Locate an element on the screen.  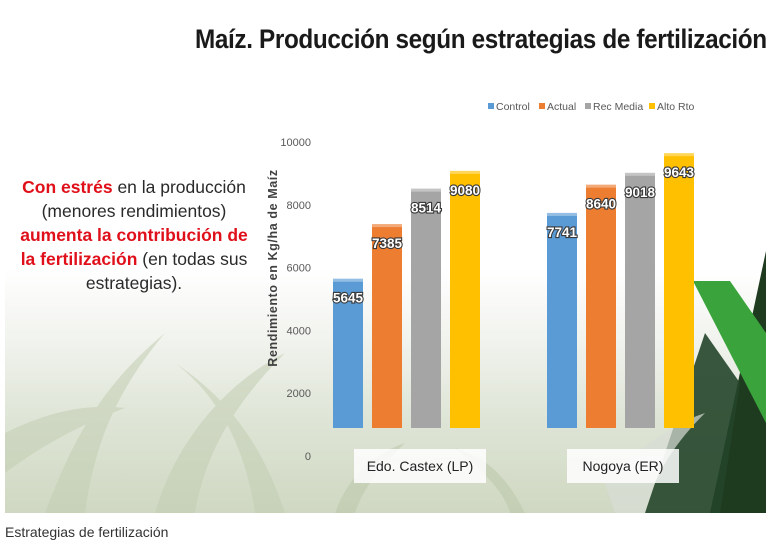
x-category-label: Edo. Castex (LP) is located at coordinates (420, 466).